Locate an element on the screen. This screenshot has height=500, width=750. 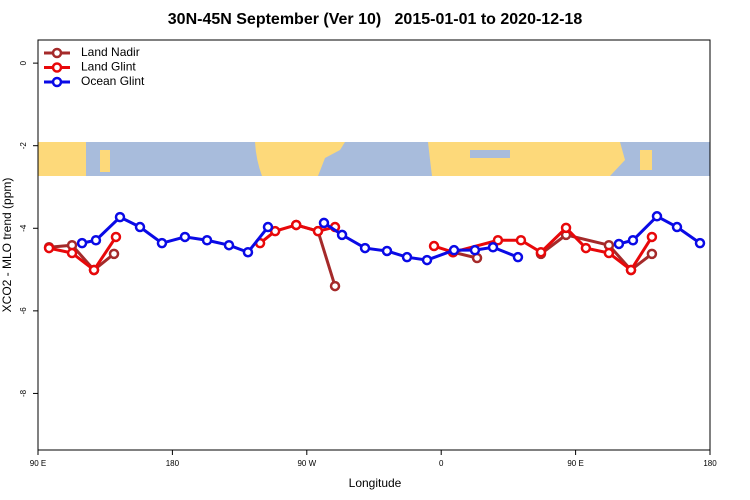
sea is located at coordinates (490, 154).